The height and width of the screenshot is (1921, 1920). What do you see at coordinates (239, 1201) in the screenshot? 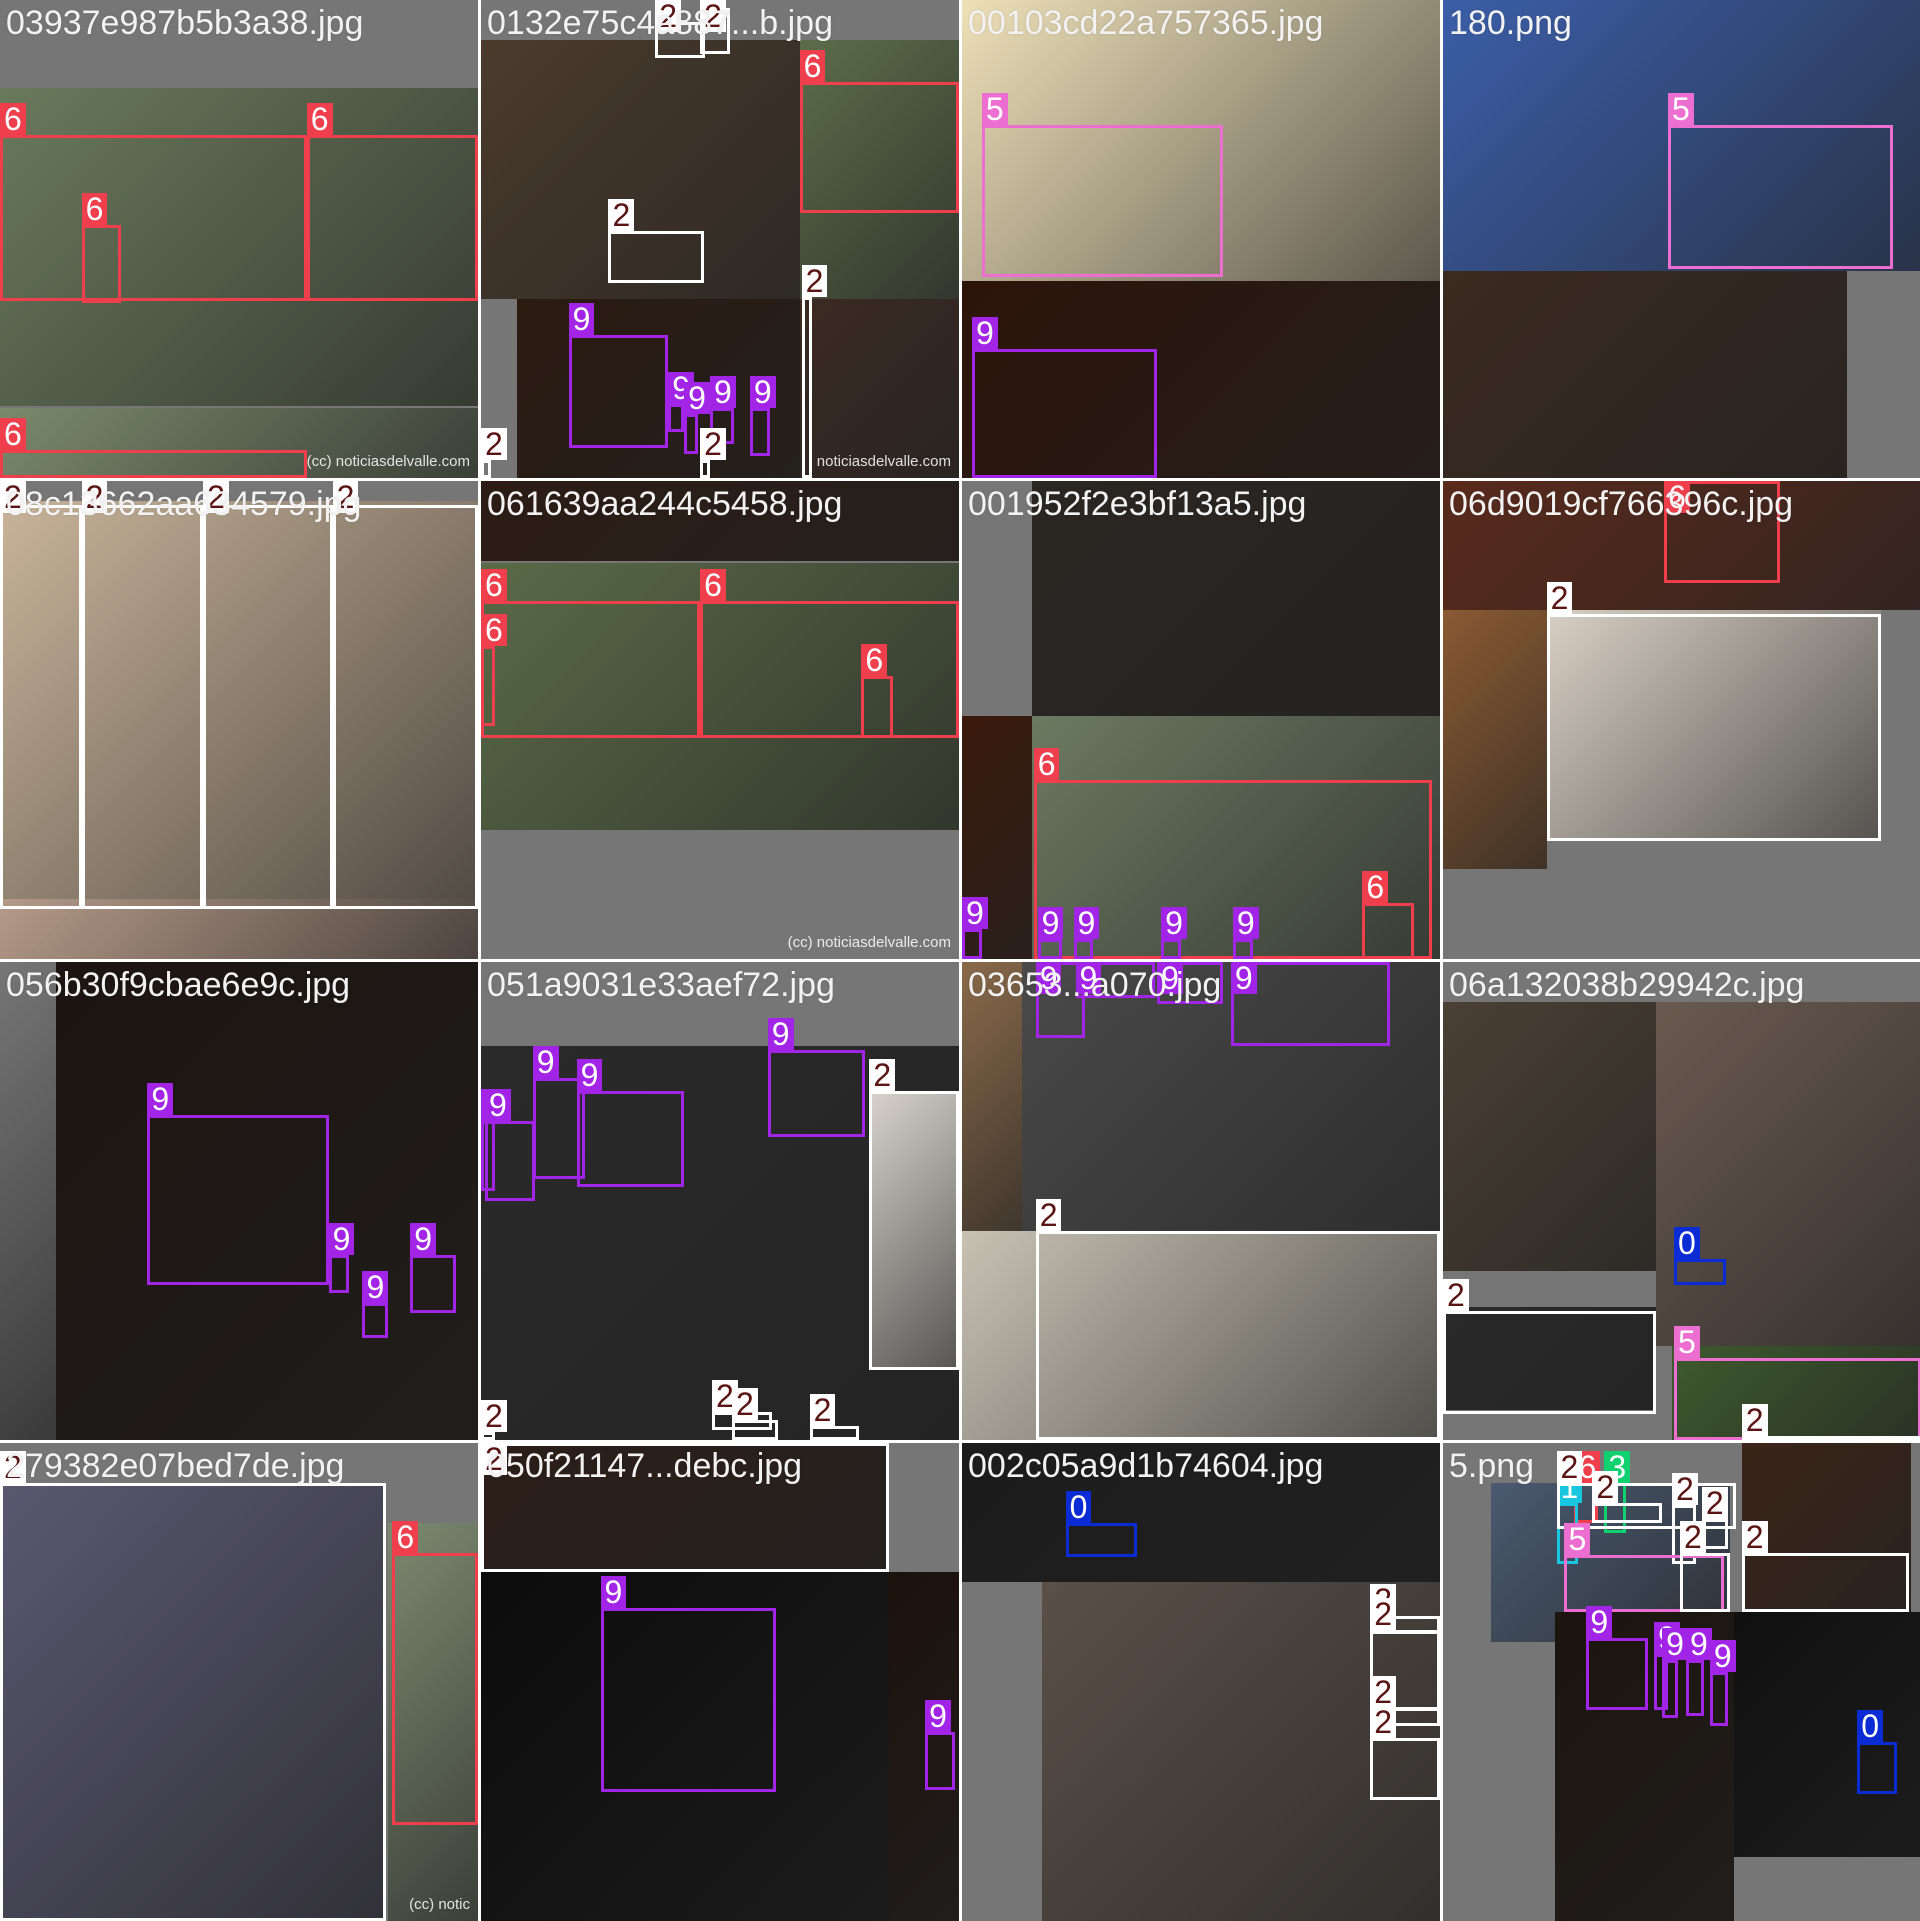
I see `mosaic-tile: 9 9 9 9 056b30f9cbae6e9c.jpg` at bounding box center [239, 1201].